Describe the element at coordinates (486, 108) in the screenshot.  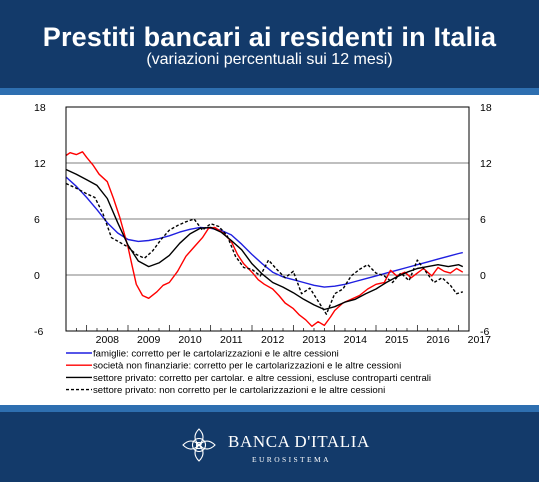
I see `y-tick-label-right: 18` at that location.